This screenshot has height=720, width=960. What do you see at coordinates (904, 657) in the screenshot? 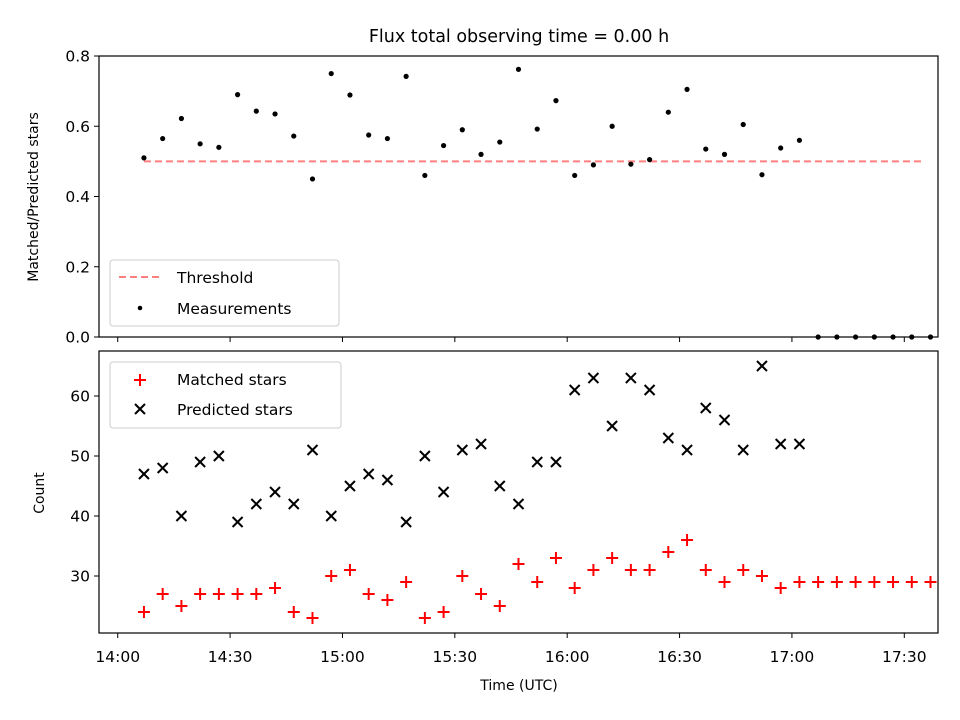
I see `count-x-tick-label: 17:30` at bounding box center [904, 657].